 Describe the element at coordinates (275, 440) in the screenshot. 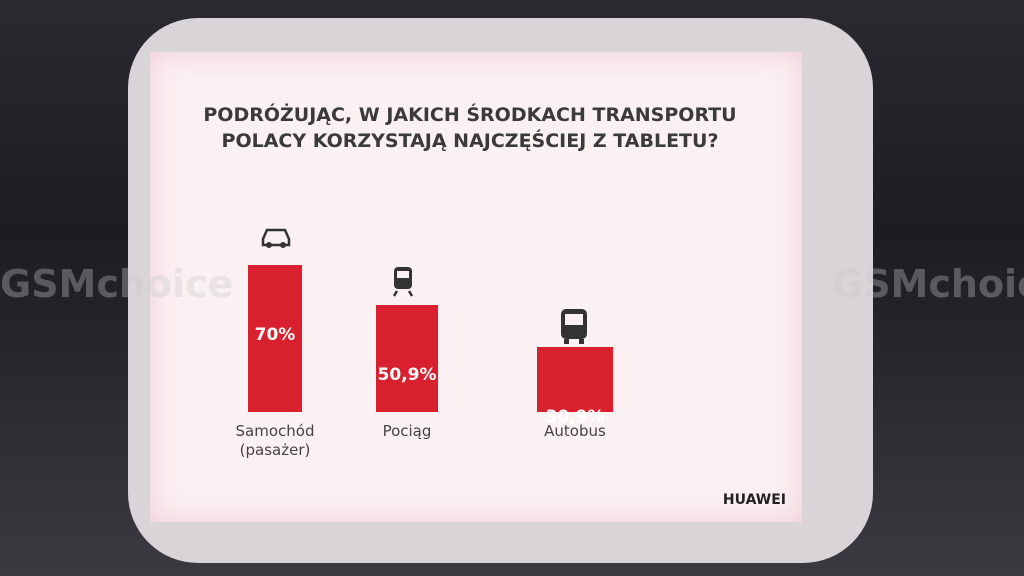

I see `x-tick-label: Samochód (pasażer)` at that location.